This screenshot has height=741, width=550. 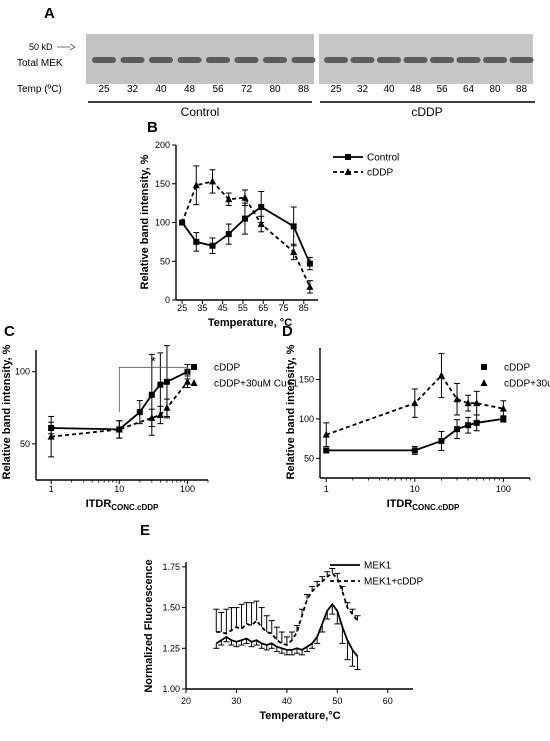 I want to click on legend-label: MEK1+cDDP, so click(x=394, y=582).